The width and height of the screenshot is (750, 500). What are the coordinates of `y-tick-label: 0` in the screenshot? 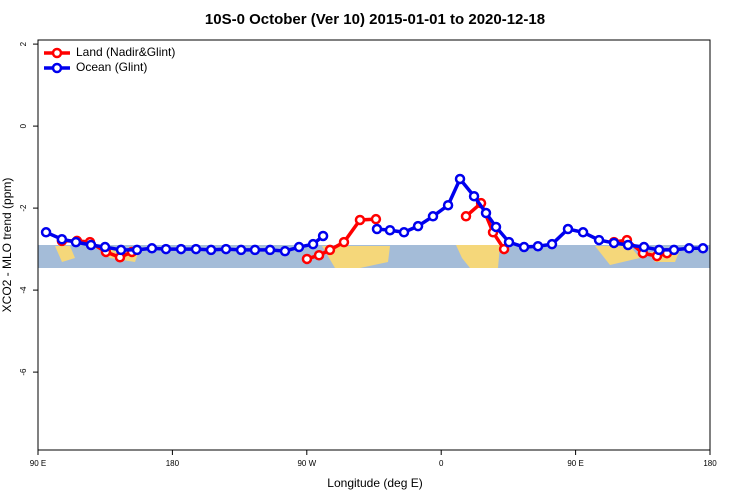 It's located at (23, 125).